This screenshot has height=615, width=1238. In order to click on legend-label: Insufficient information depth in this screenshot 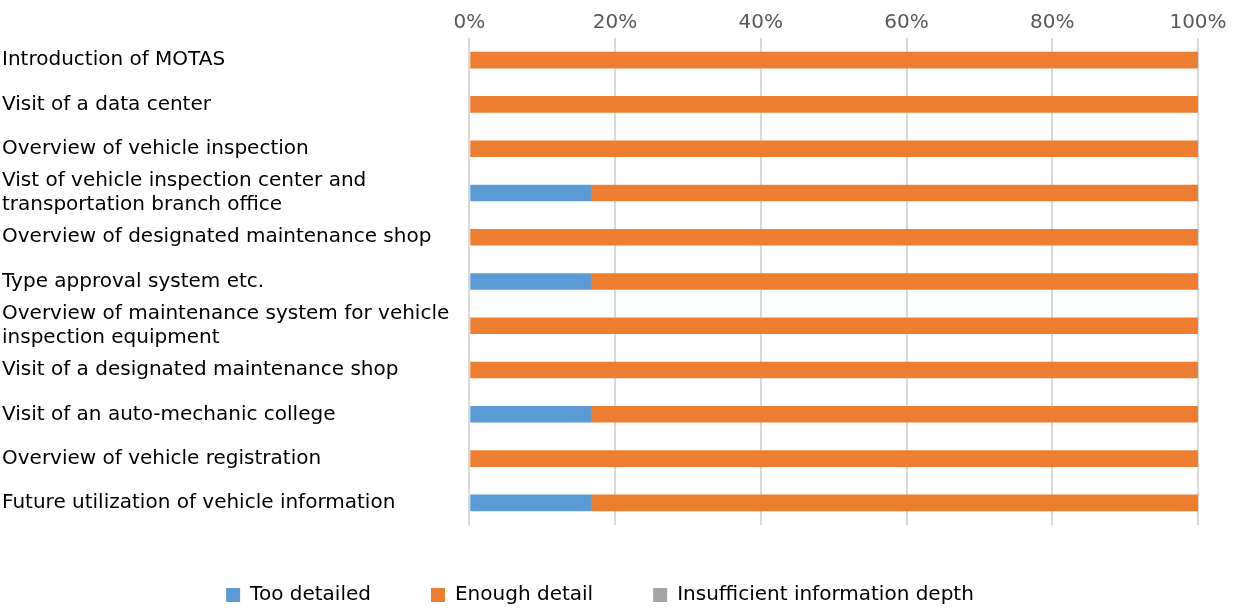, I will do `click(825, 593)`.